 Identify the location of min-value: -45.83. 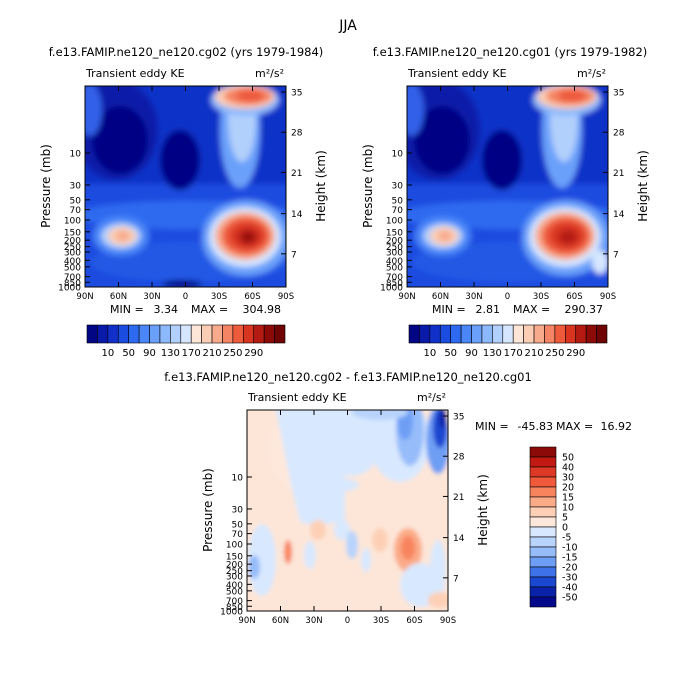
(535, 426).